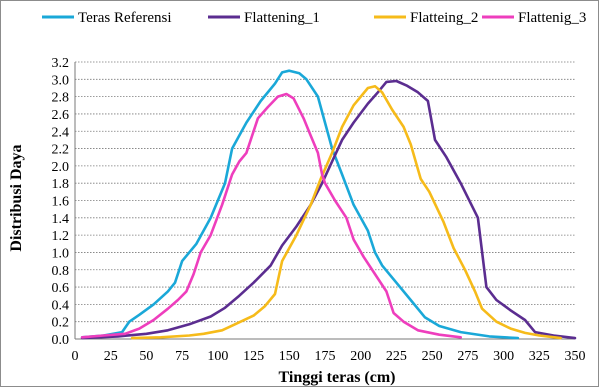 Image resolution: width=599 pixels, height=387 pixels. What do you see at coordinates (61, 63) in the screenshot?
I see `y-tick-label: 3.2` at bounding box center [61, 63].